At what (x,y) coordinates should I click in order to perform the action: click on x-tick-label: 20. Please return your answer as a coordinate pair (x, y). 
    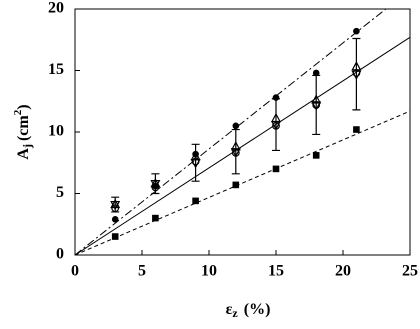
    Looking at the image, I should click on (343, 271).